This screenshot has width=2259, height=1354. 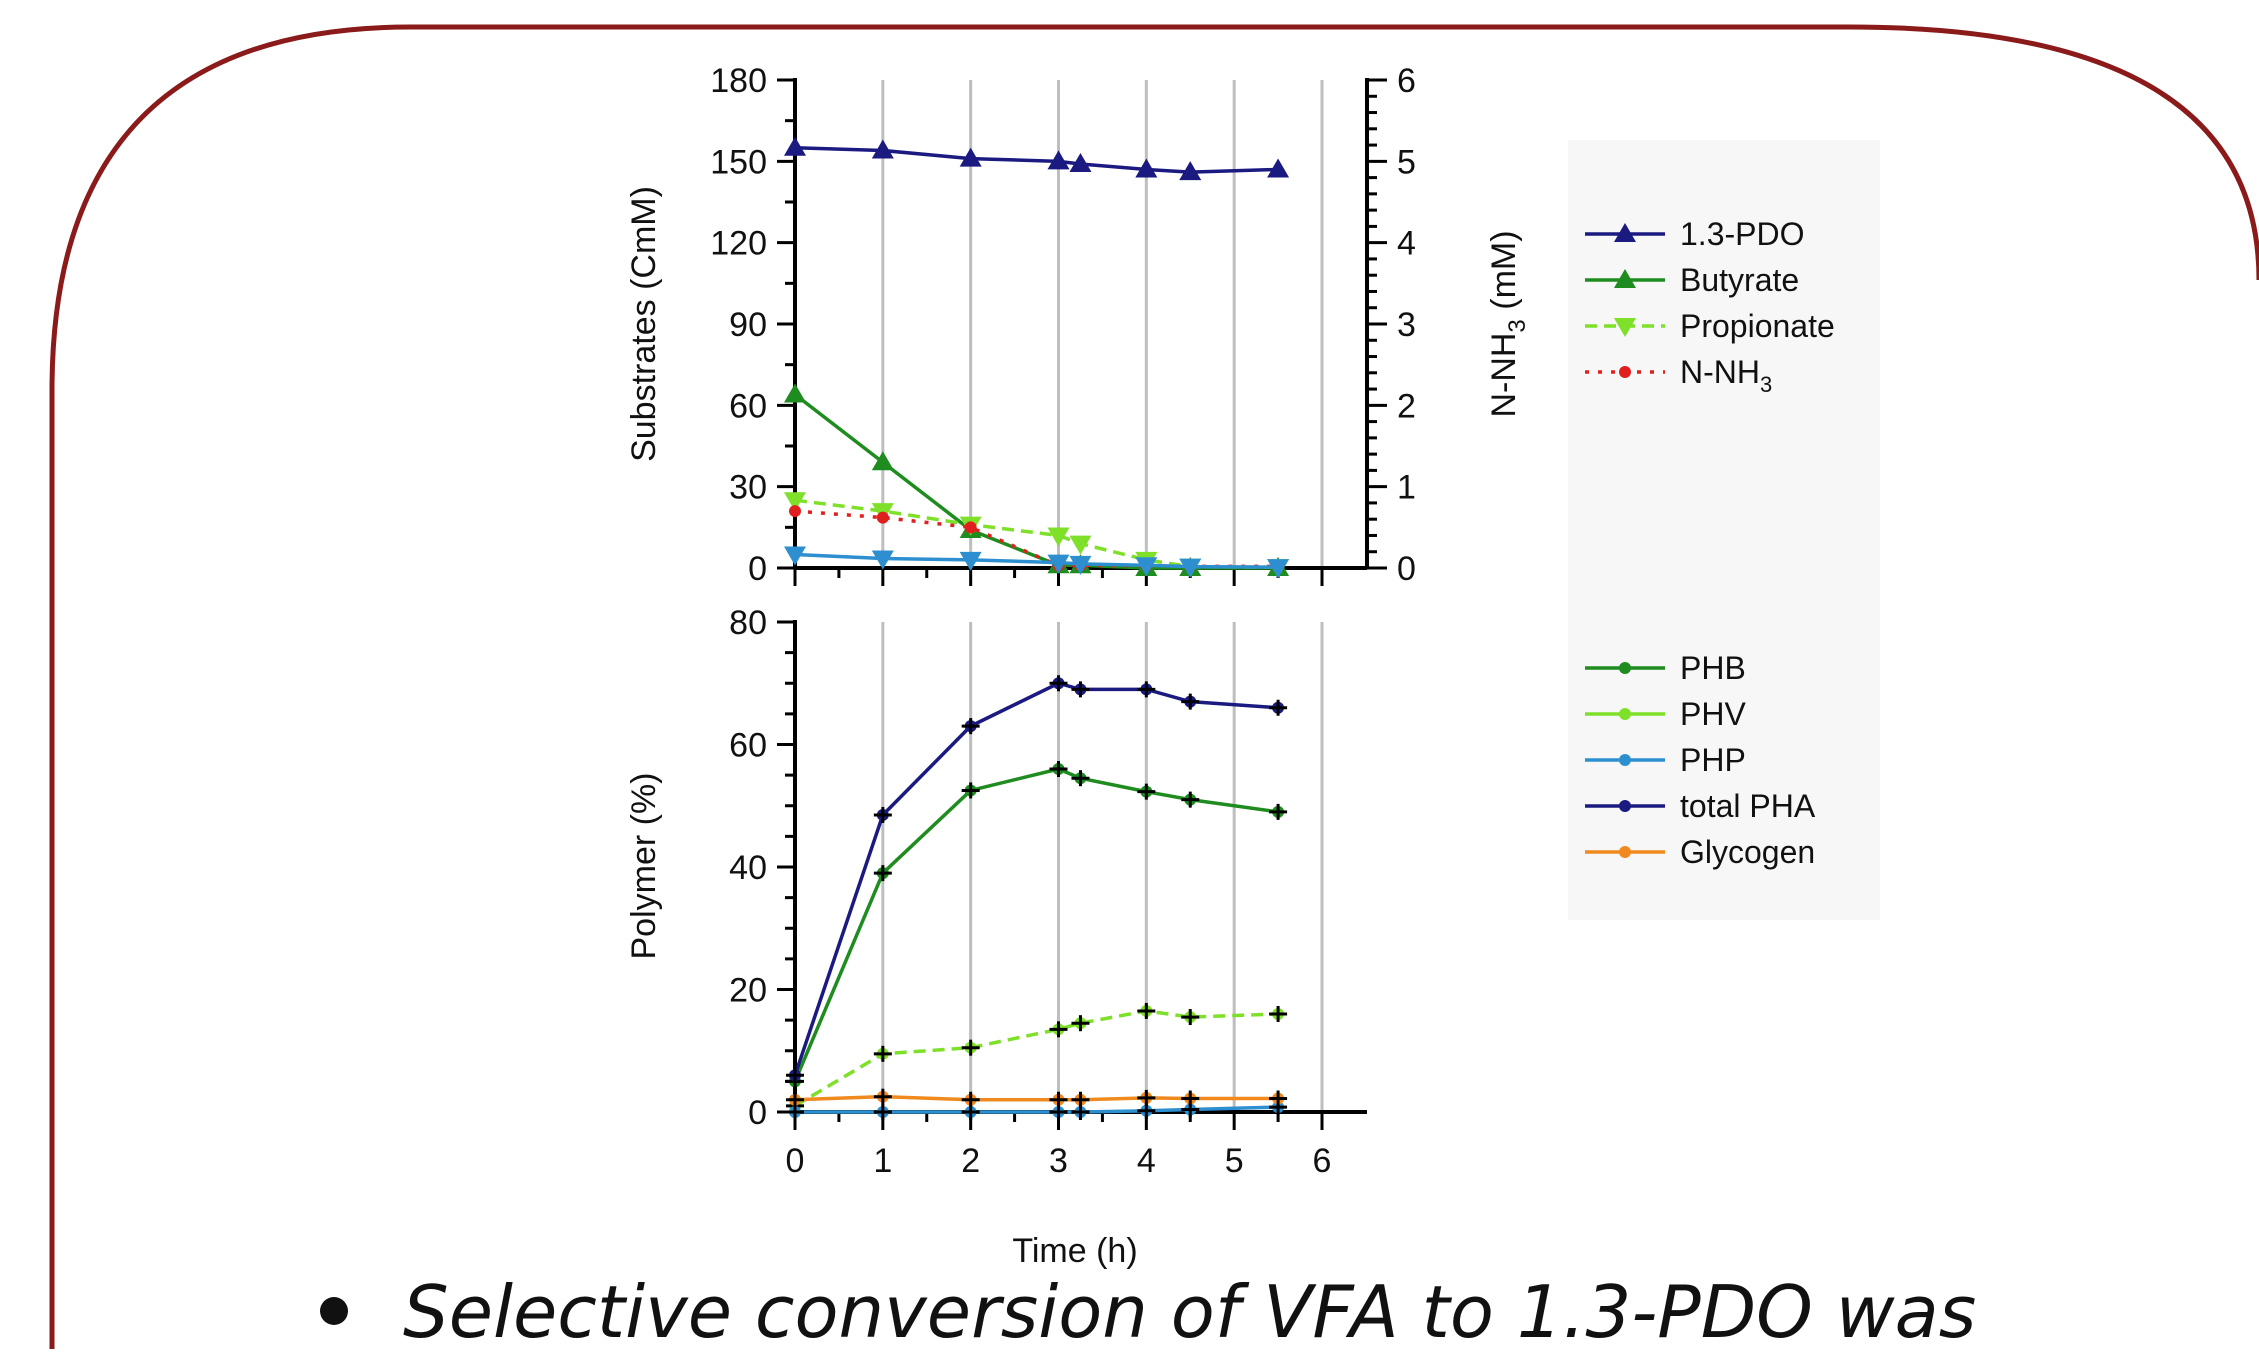 What do you see at coordinates (795, 1161) in the screenshot?
I see `x-tick-label: 0` at bounding box center [795, 1161].